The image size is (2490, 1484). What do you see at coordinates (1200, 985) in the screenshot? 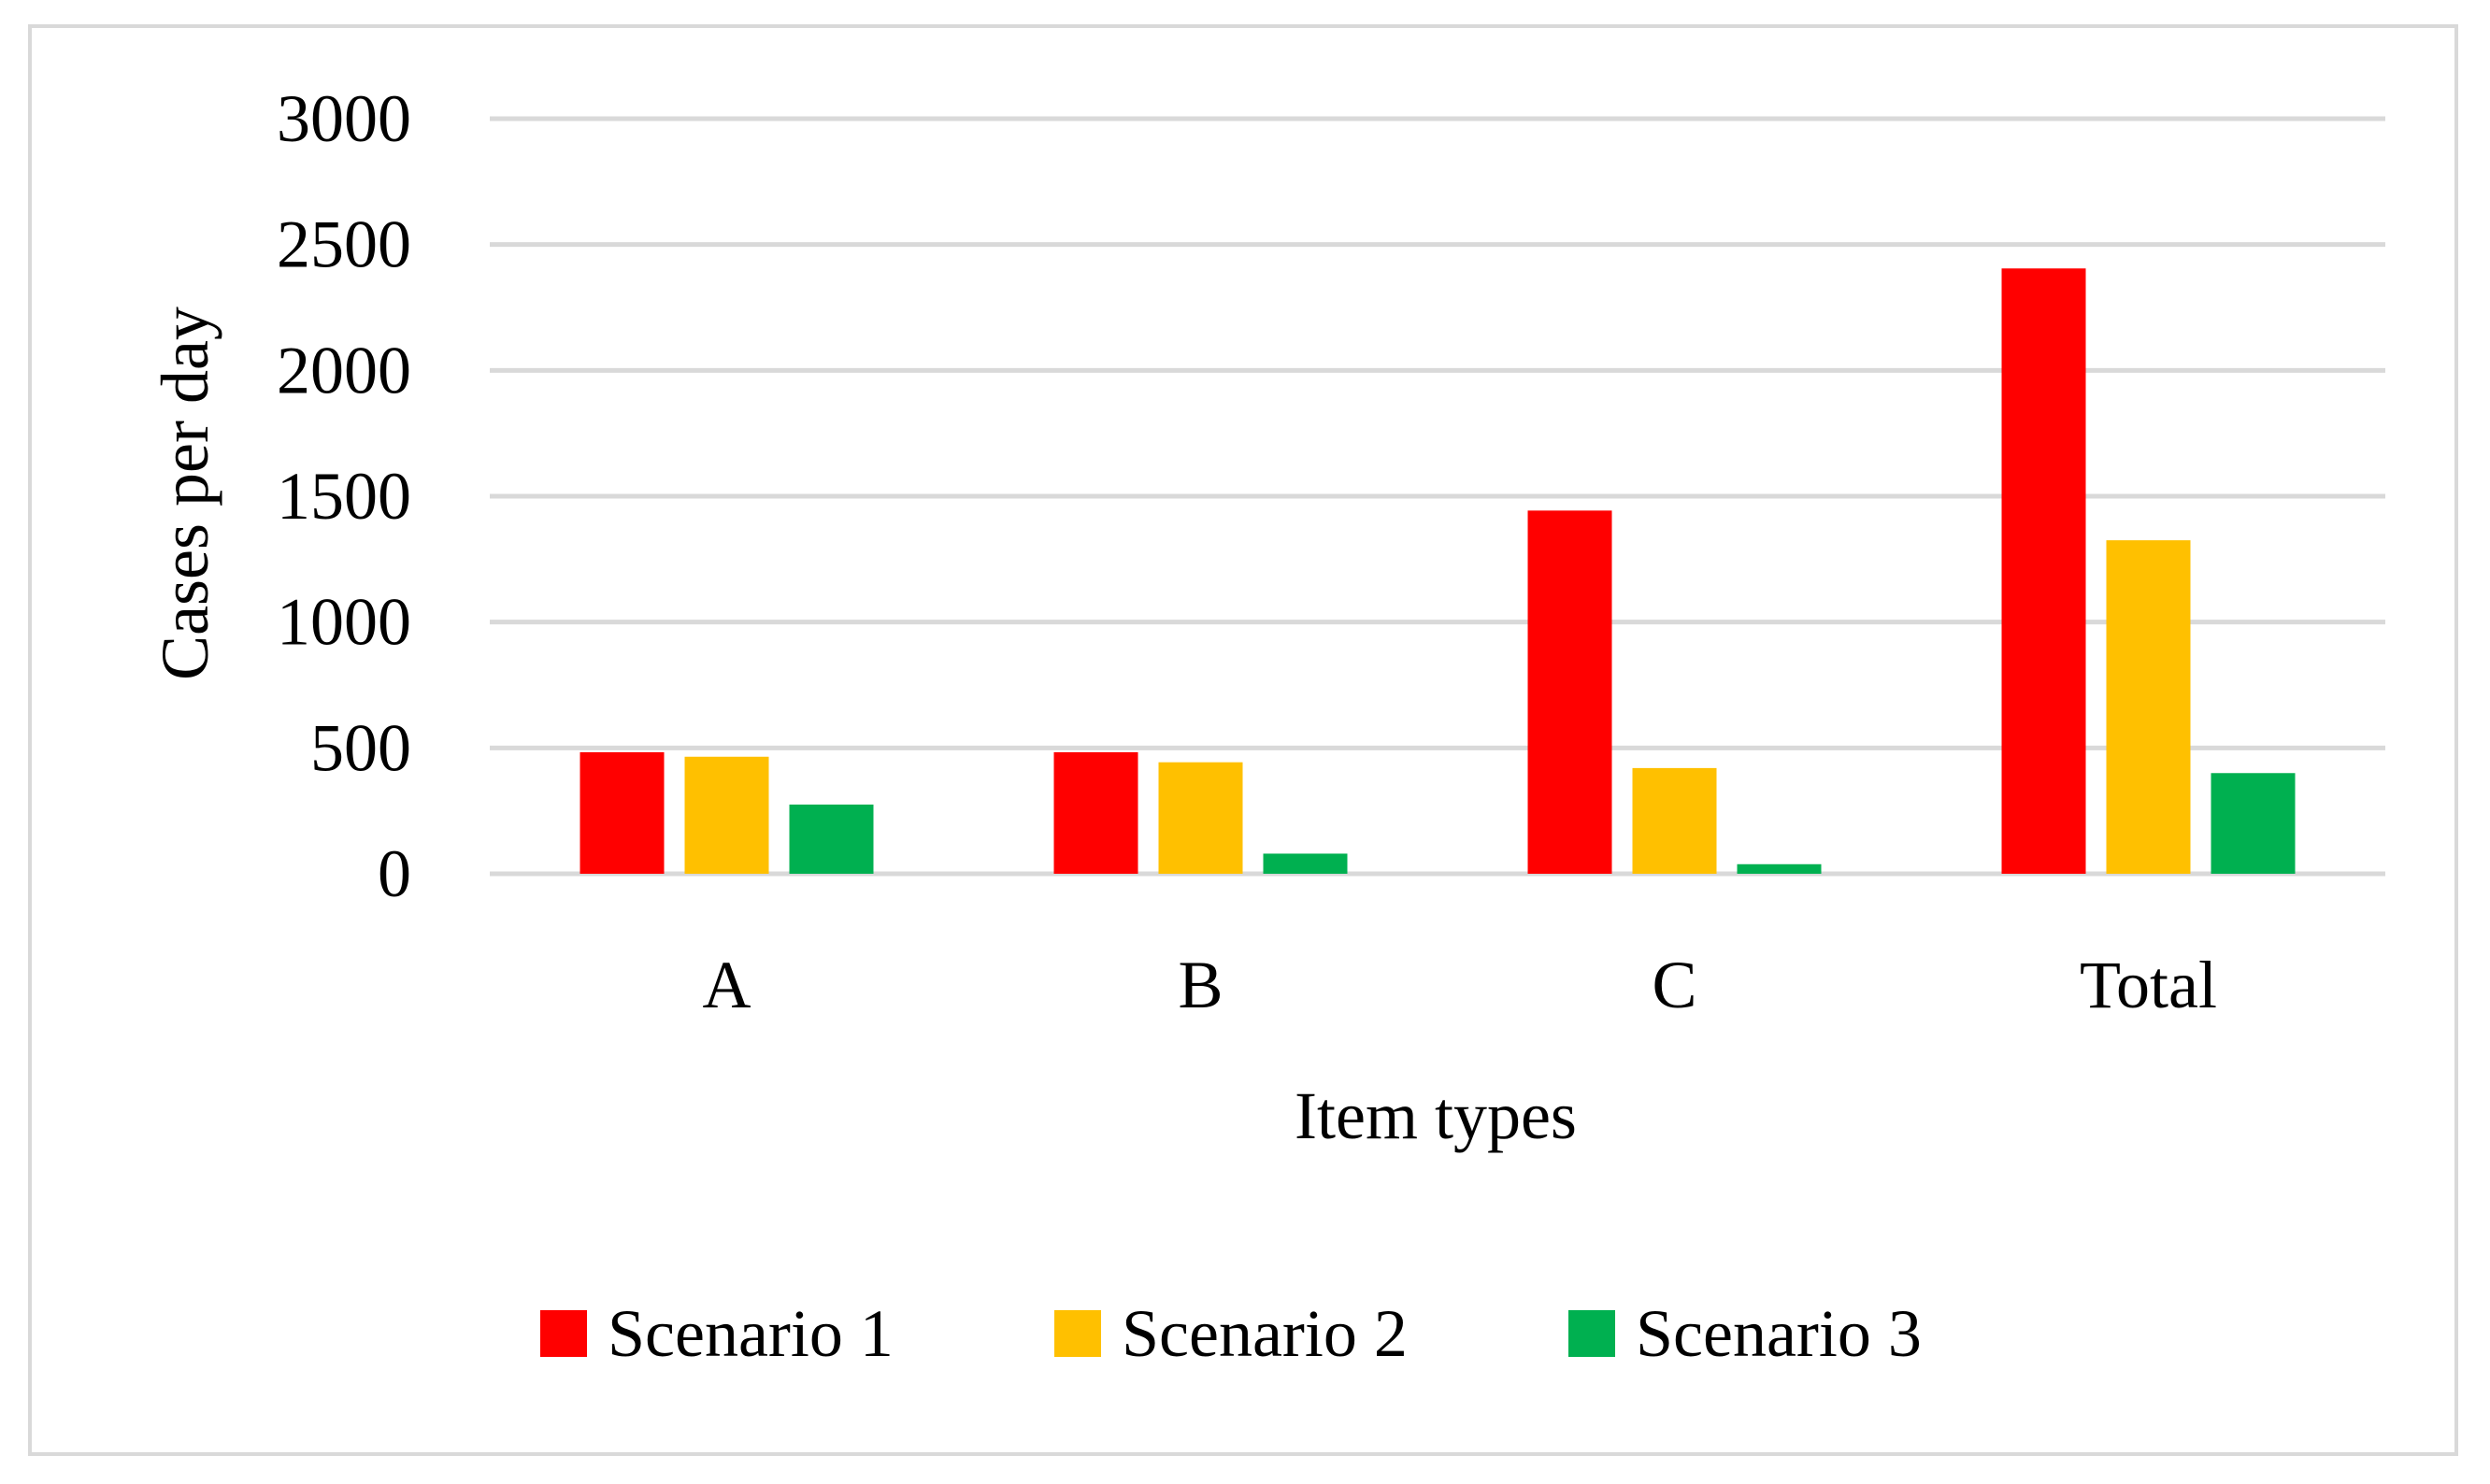
I see `x-tick-label: B` at bounding box center [1200, 985].